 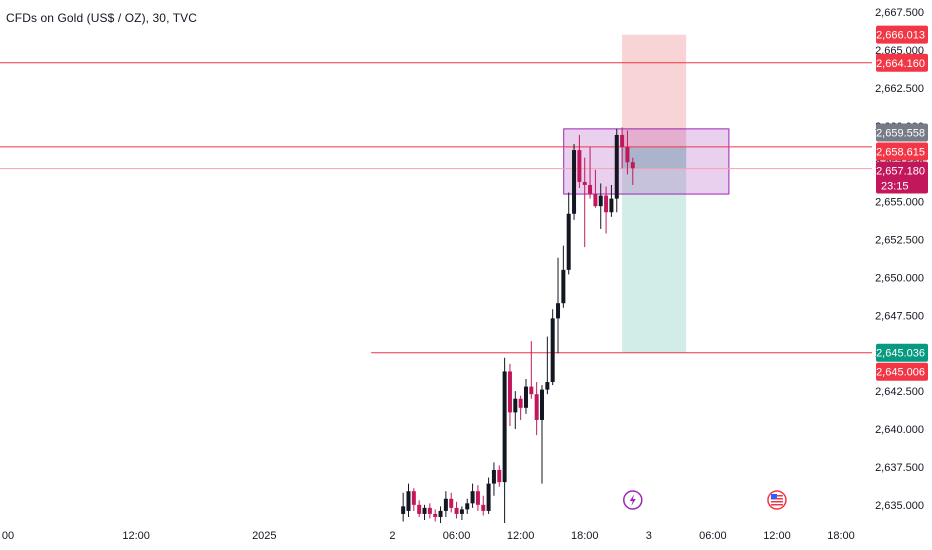 I want to click on y-tick-label: 2,647.500, so click(x=899, y=316).